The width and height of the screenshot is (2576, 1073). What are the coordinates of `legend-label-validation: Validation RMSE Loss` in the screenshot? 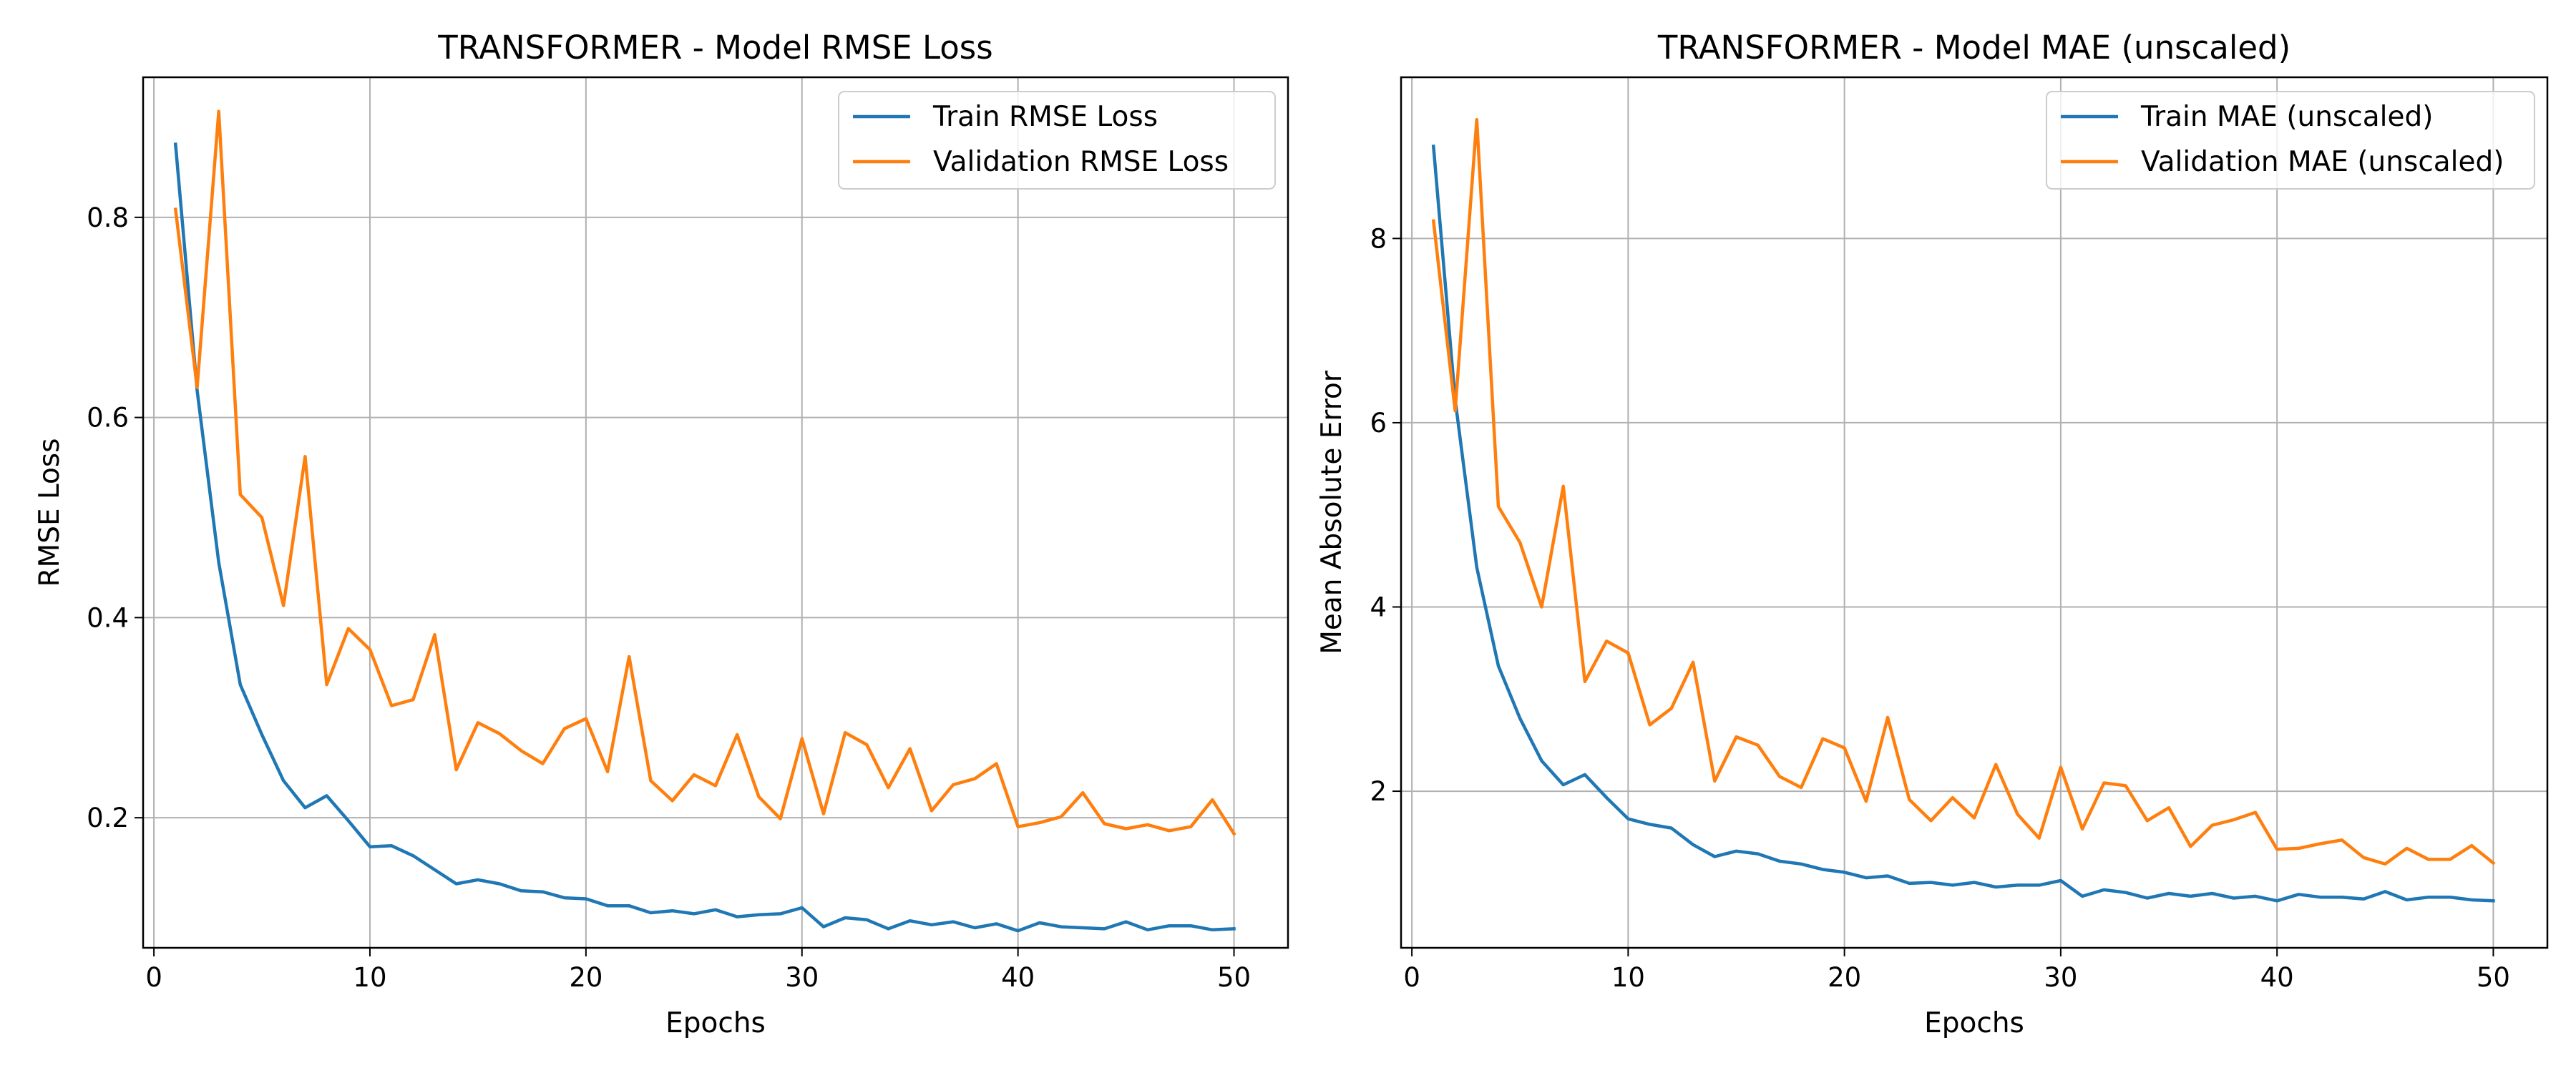 It's located at (1081, 162).